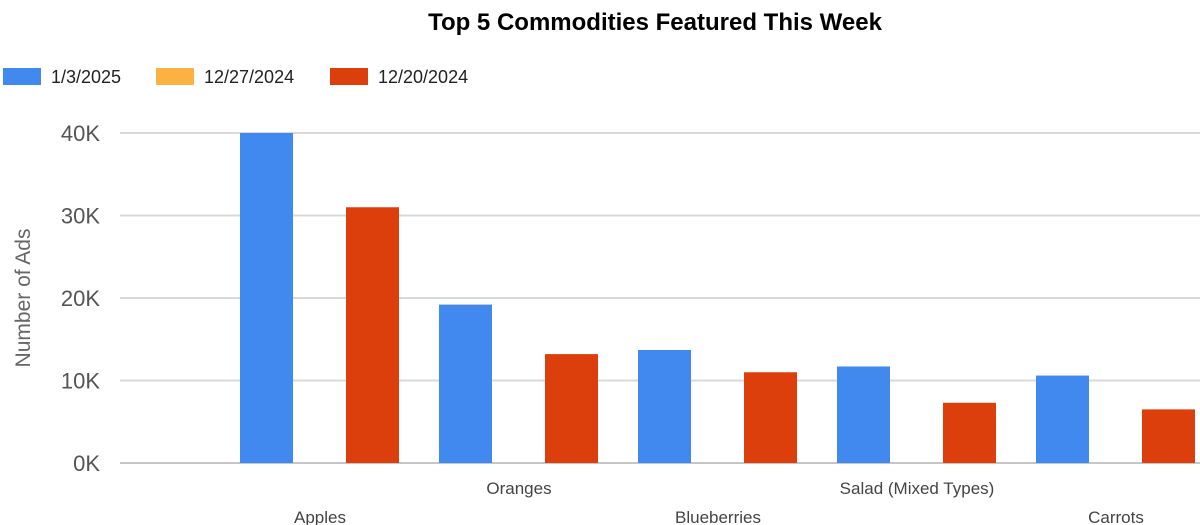  I want to click on legend-label: 12/20/2024, so click(423, 77).